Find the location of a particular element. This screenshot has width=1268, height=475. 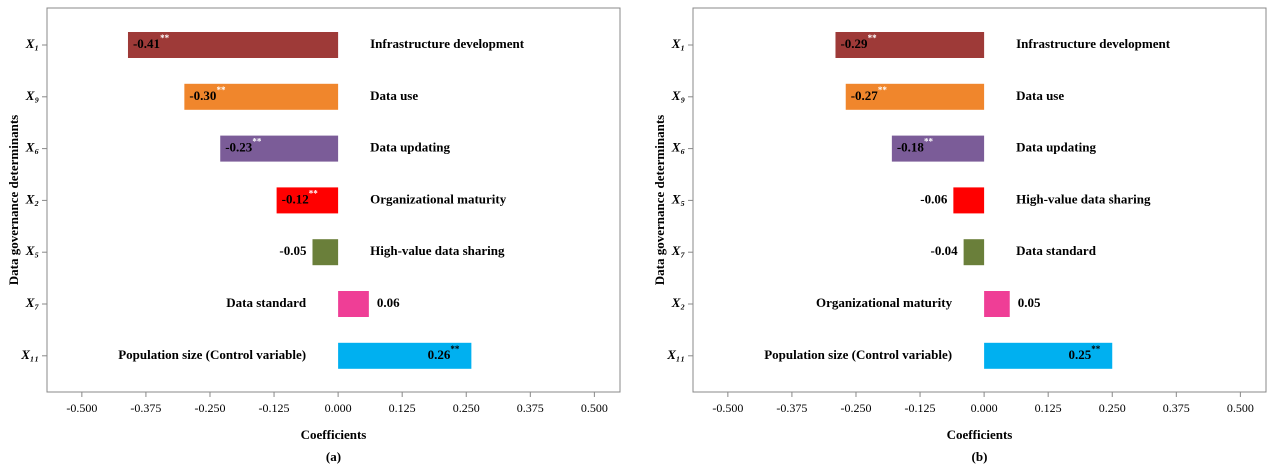

value-text: 0.05 is located at coordinates (1029, 302).